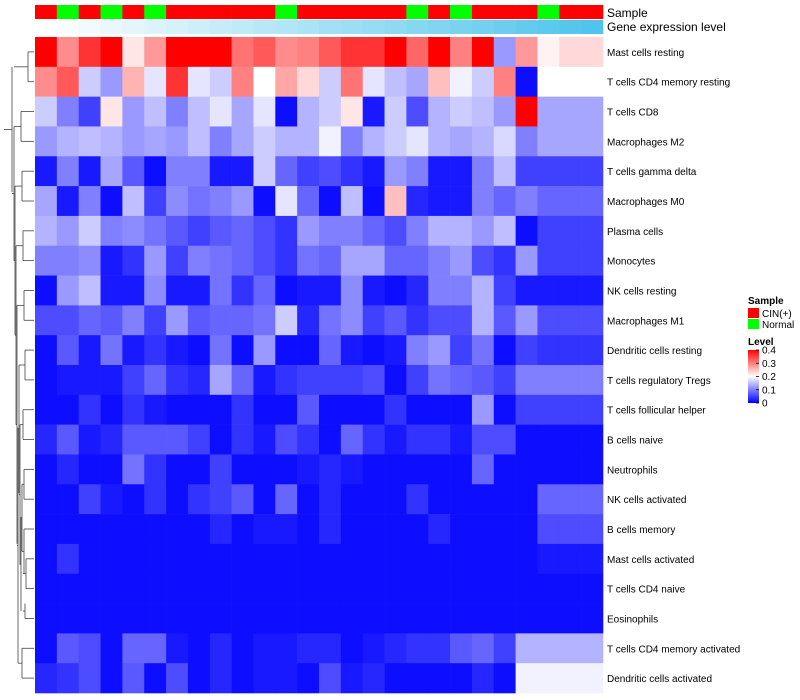 This screenshot has height=700, width=800. What do you see at coordinates (645, 53) in the screenshot?
I see `row-label: Mast cells resting` at bounding box center [645, 53].